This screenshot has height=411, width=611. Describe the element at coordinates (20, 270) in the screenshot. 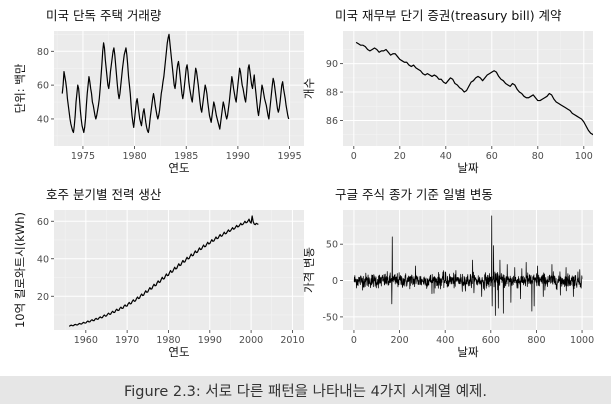

I see `y-axis-label: 10억 킬로와트시(kWh)` at that location.